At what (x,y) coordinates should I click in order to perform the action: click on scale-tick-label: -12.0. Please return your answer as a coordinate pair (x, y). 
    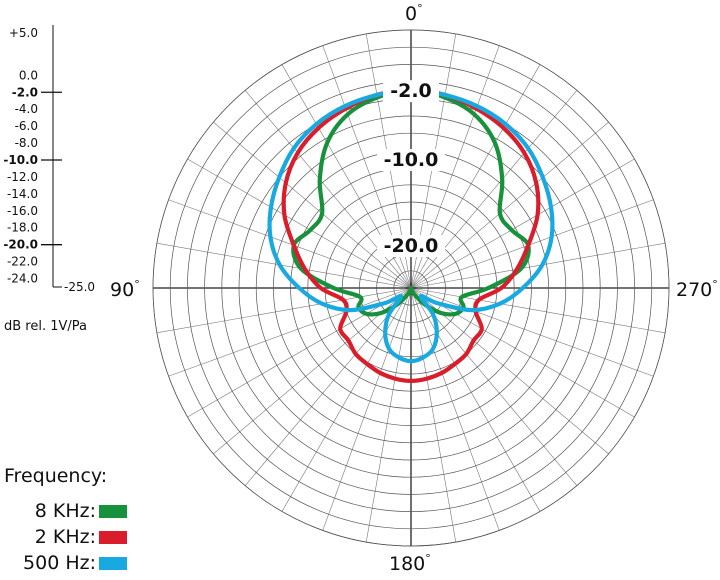
    Looking at the image, I should click on (22, 177).